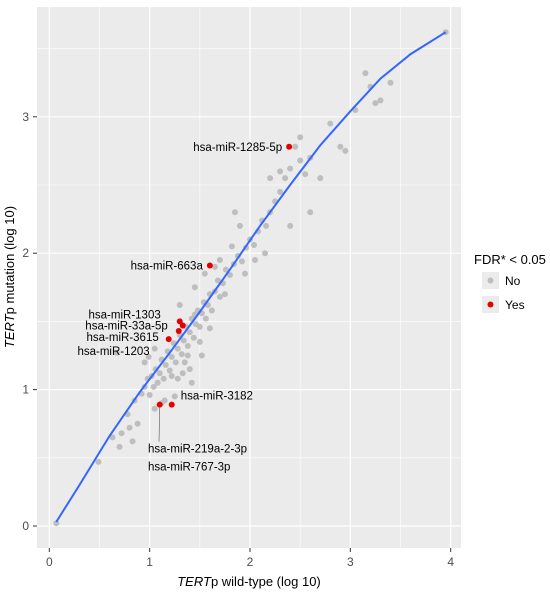 Image resolution: width=550 pixels, height=596 pixels. What do you see at coordinates (513, 281) in the screenshot?
I see `legend-label-no: No` at bounding box center [513, 281].